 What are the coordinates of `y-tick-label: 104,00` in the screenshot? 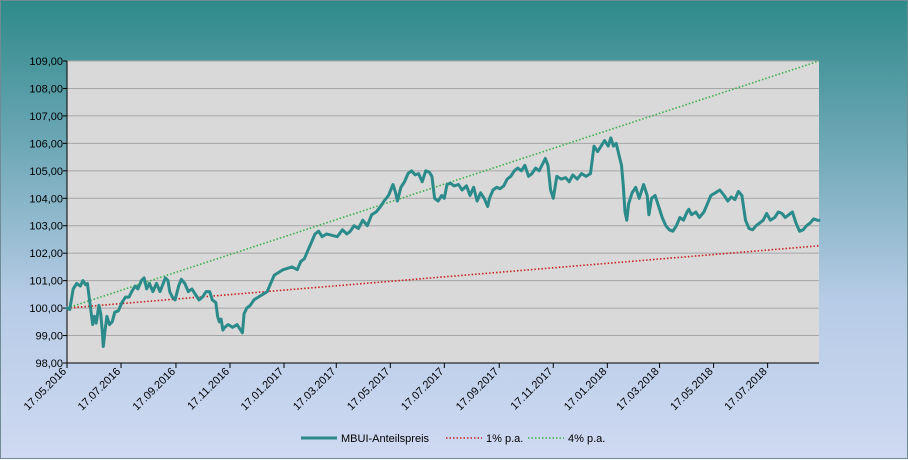 It's located at (46, 199).